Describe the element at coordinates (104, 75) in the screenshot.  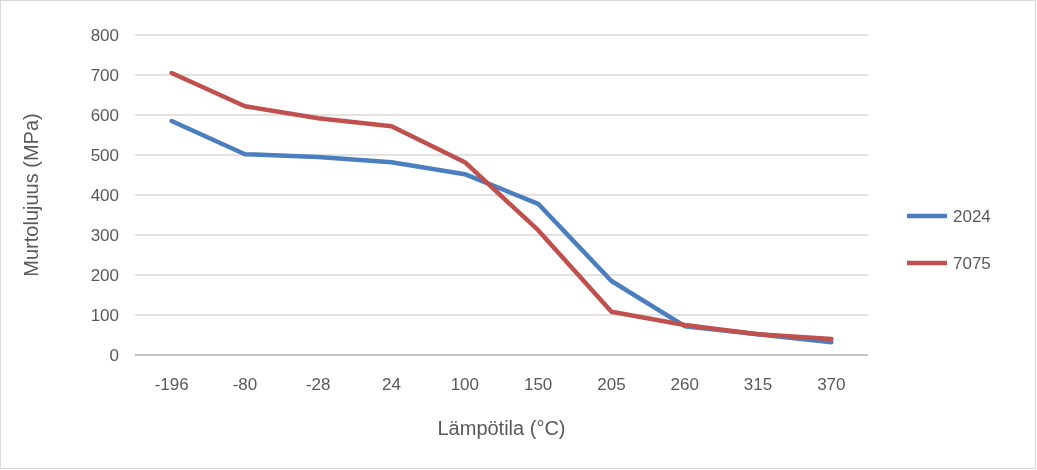
I see `y-tick-label: 700` at that location.